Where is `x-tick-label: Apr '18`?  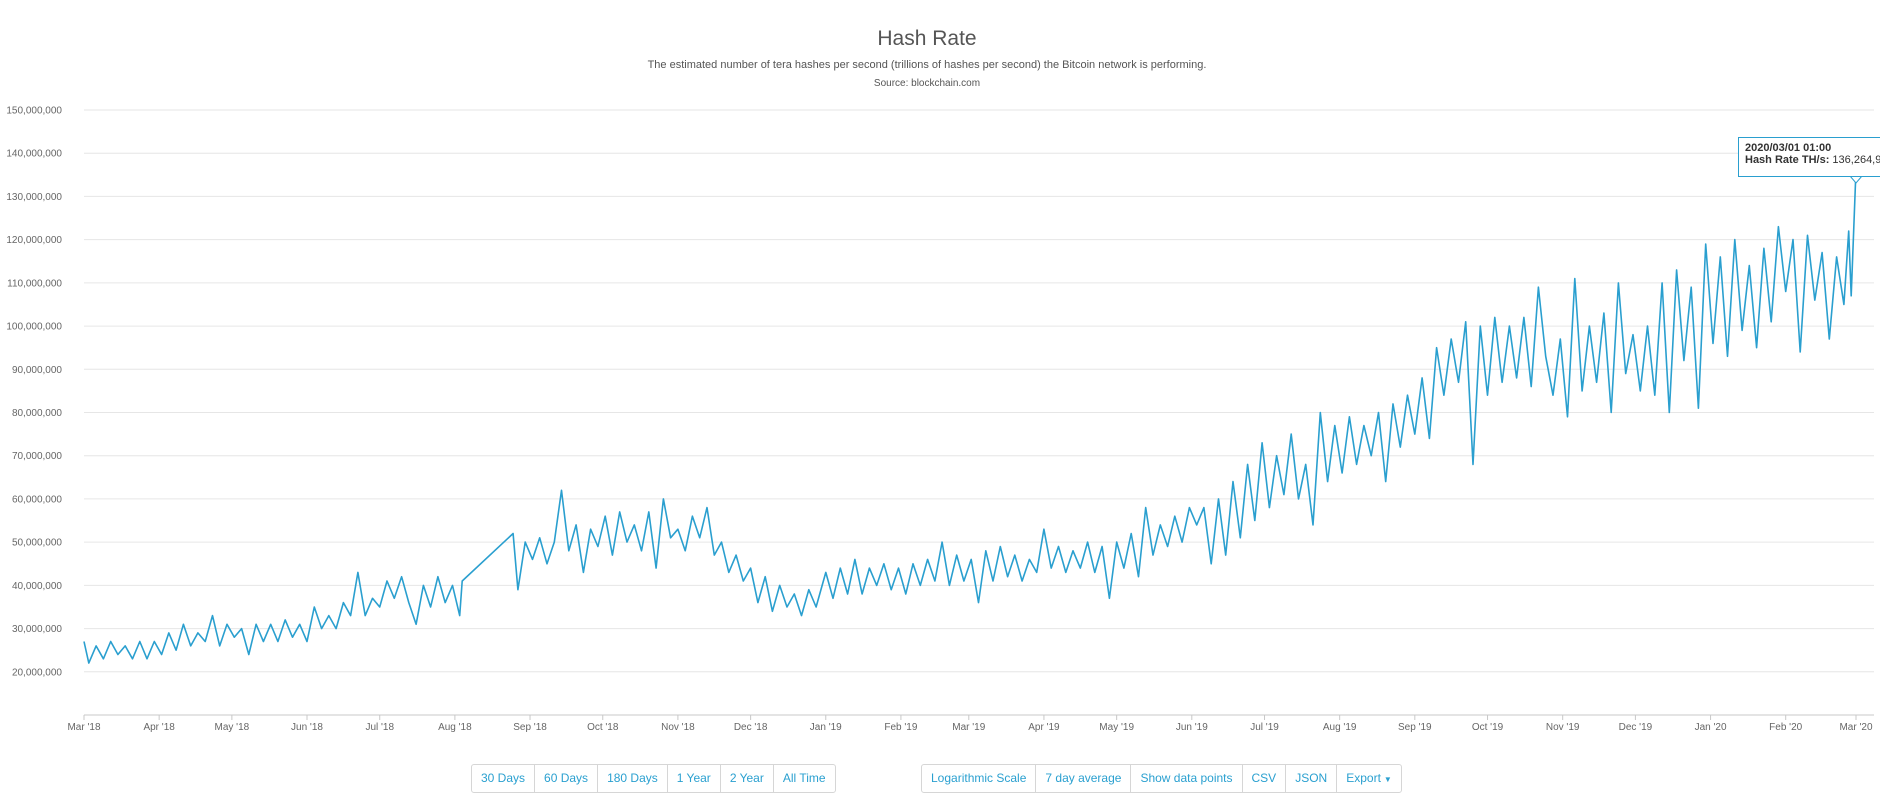
x-tick-label: Apr '18 is located at coordinates (159, 727).